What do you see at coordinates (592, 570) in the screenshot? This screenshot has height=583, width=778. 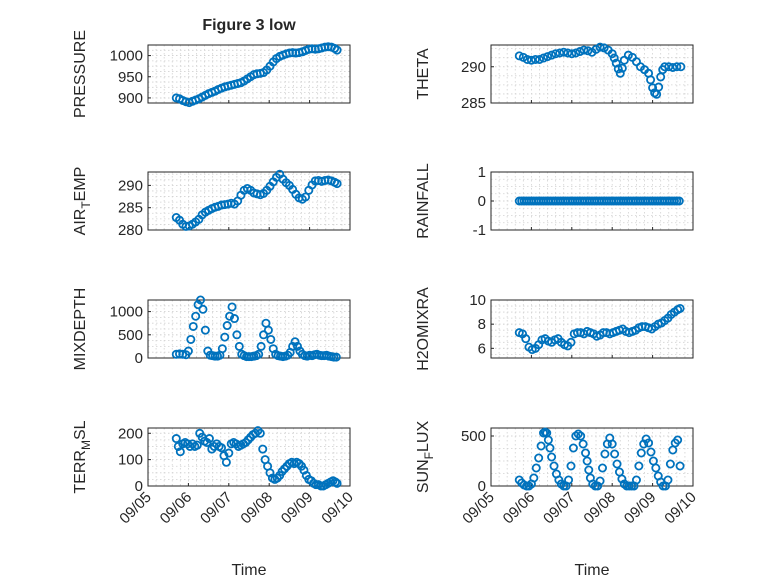 I see `x-axis-label: Time` at bounding box center [592, 570].